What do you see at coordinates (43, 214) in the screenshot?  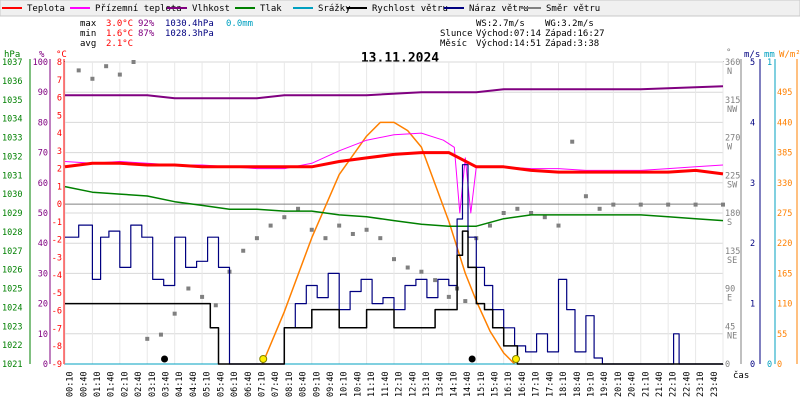 I see `percent-tick-label: 50` at bounding box center [43, 214].